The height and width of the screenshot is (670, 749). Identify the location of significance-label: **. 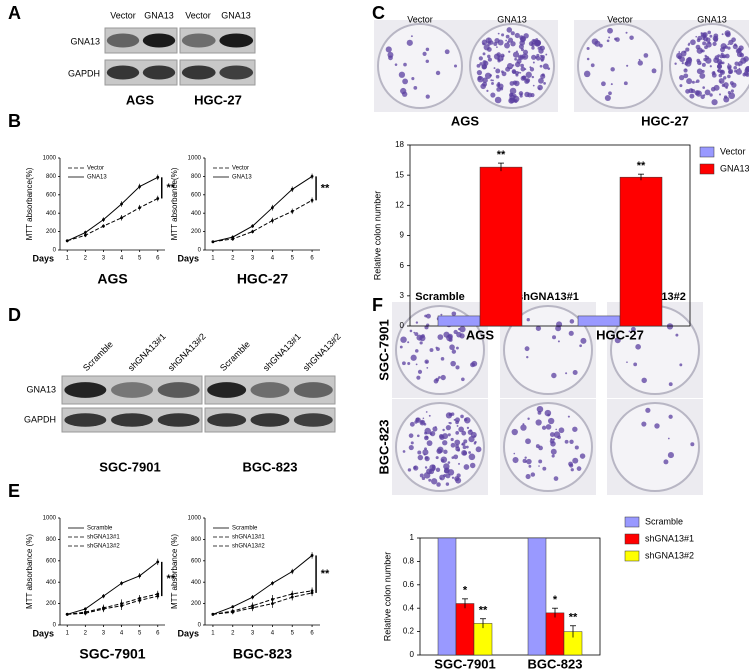
(573, 618).